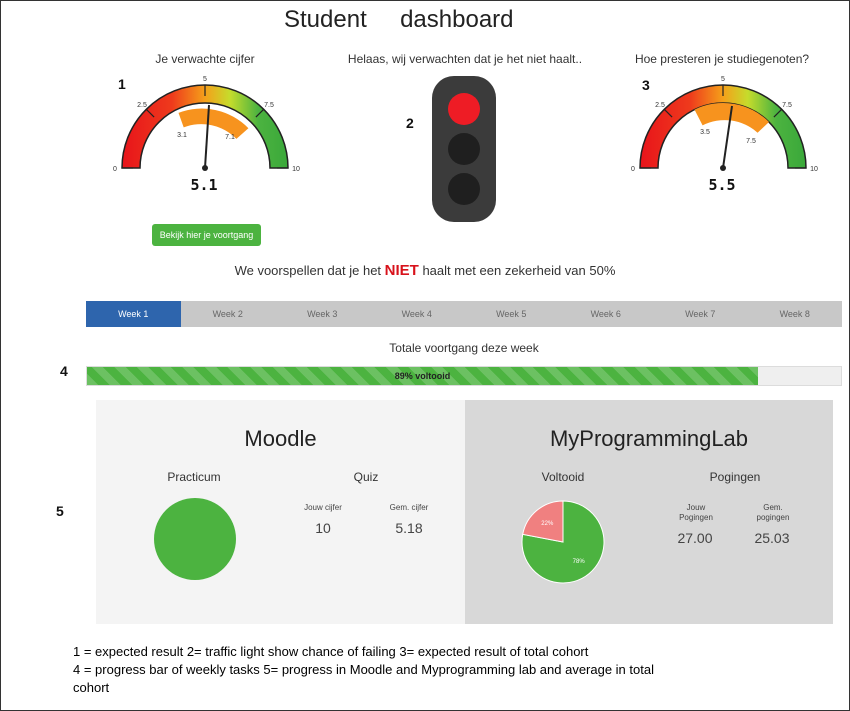  Describe the element at coordinates (399, 19) in the screenshot. I see `page-title: Student dashboard` at that location.